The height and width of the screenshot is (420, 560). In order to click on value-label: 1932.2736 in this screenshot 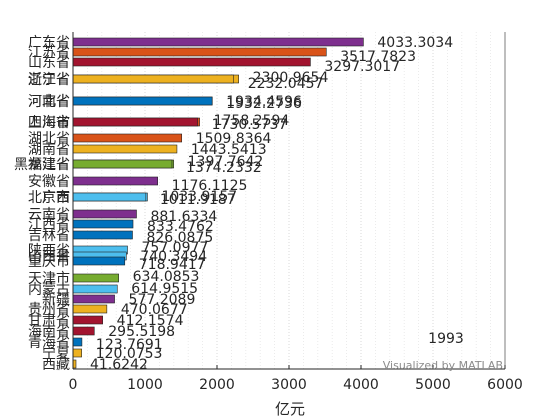, I will do `click(264, 104)`.